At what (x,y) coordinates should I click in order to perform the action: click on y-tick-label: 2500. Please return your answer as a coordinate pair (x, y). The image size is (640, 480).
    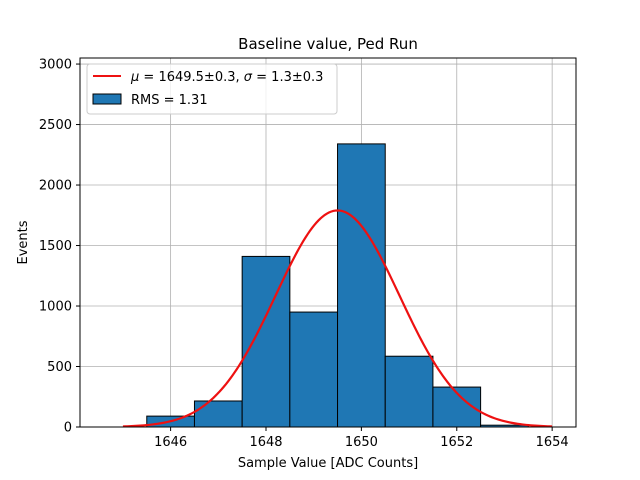
    Looking at the image, I should click on (55, 125).